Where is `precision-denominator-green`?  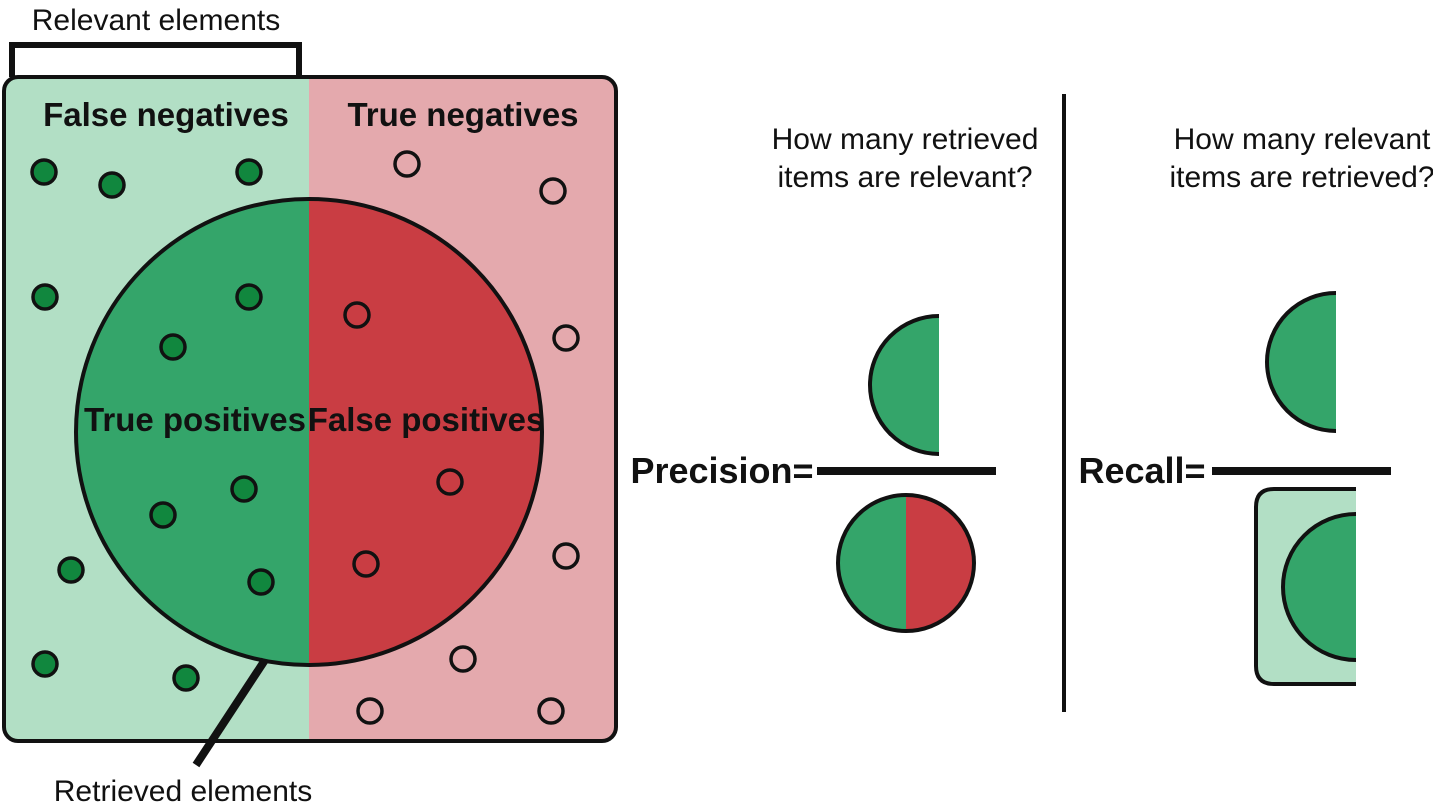 precision-denominator-green is located at coordinates (872, 563).